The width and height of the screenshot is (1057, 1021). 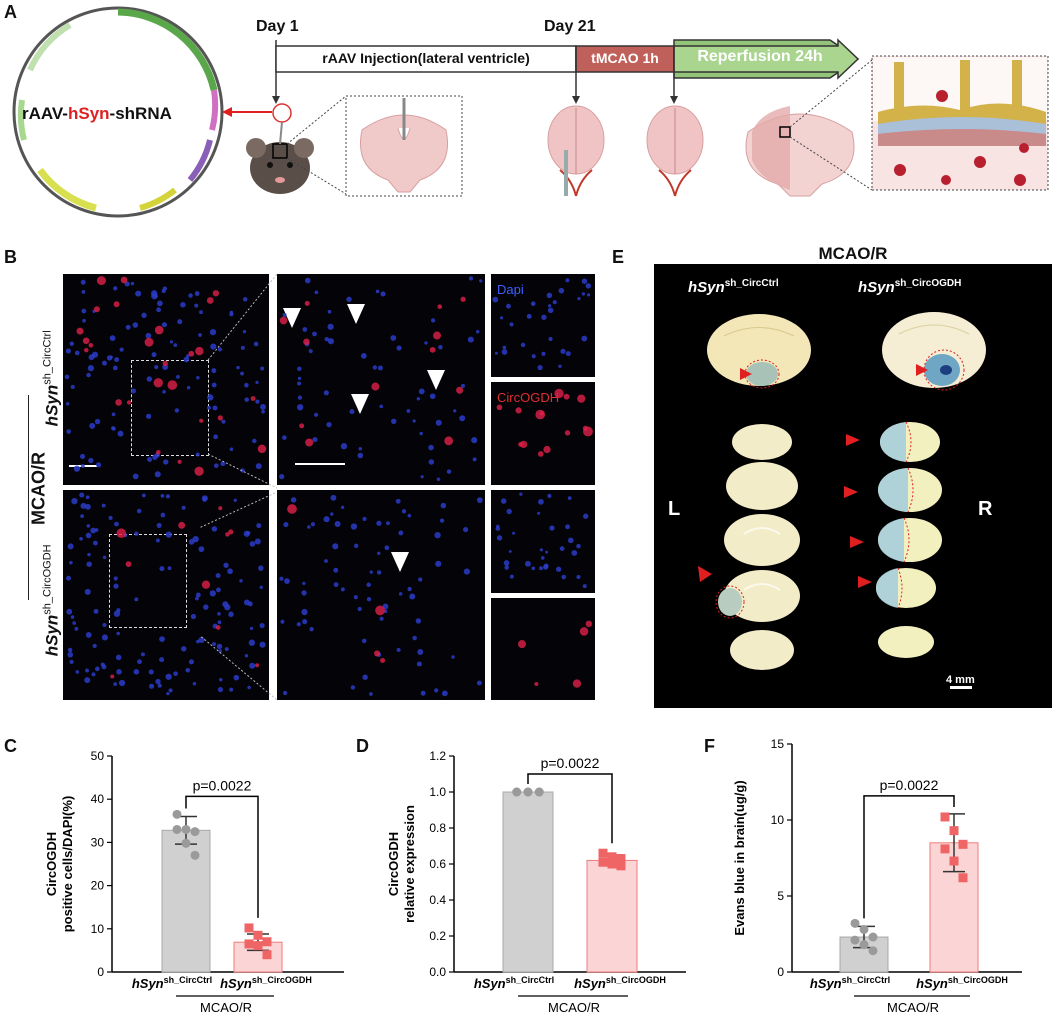 What do you see at coordinates (437, 936) in the screenshot?
I see `y-tick-label: 0.2` at bounding box center [437, 936].